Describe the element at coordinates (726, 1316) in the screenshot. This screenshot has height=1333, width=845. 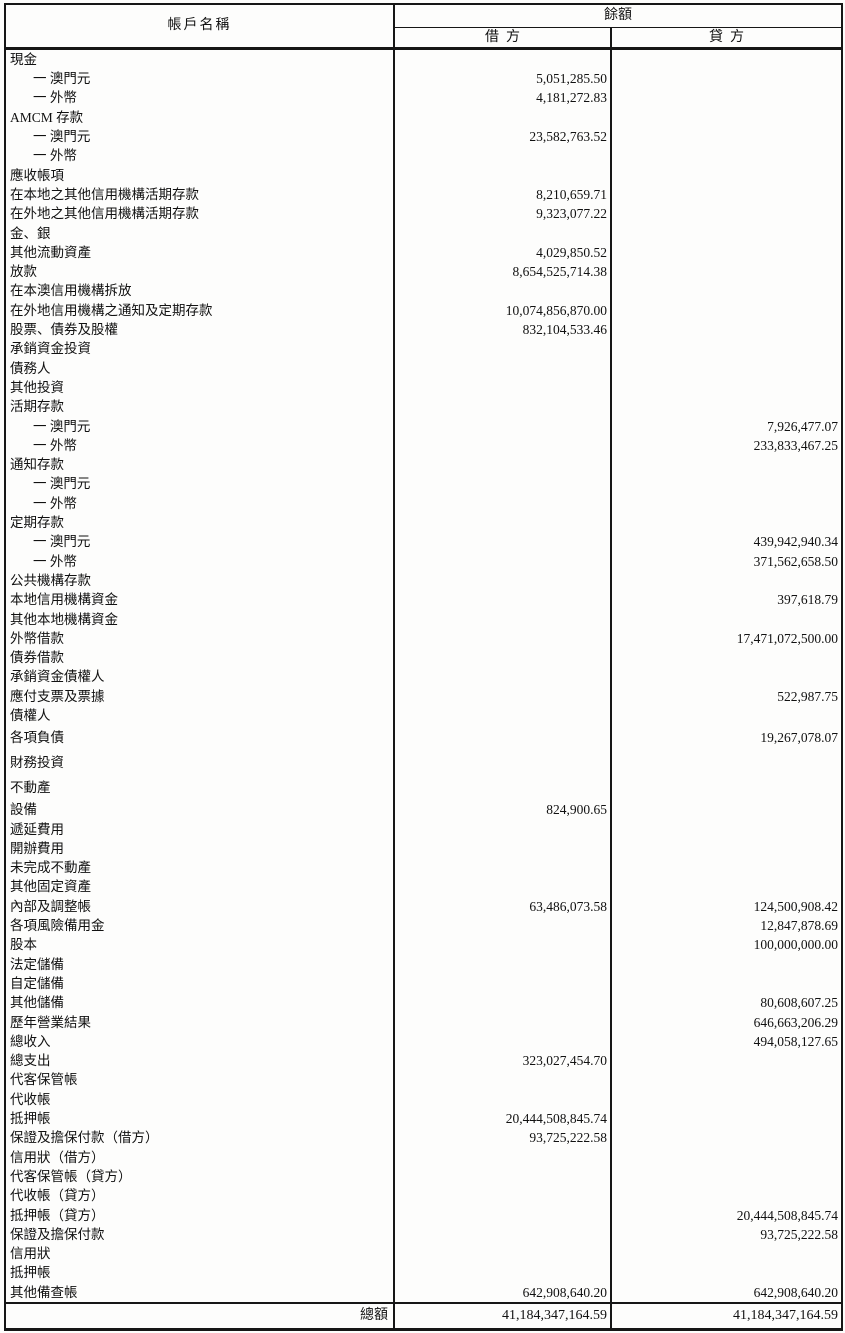
I see `total-credit: 41,184,347,164.59` at that location.